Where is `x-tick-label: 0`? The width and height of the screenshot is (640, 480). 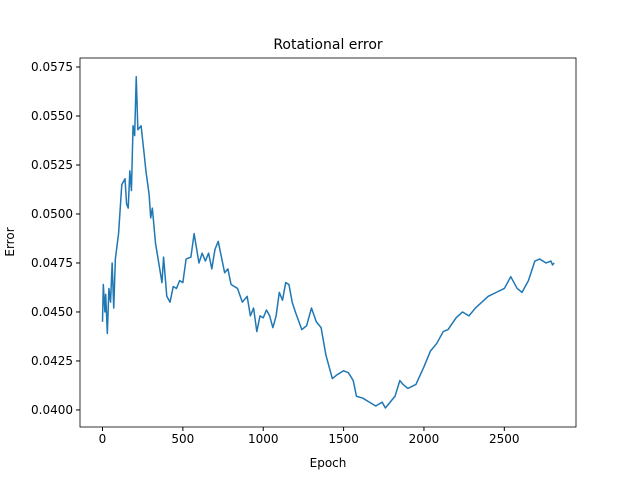 x-tick-label: 0 is located at coordinates (103, 439).